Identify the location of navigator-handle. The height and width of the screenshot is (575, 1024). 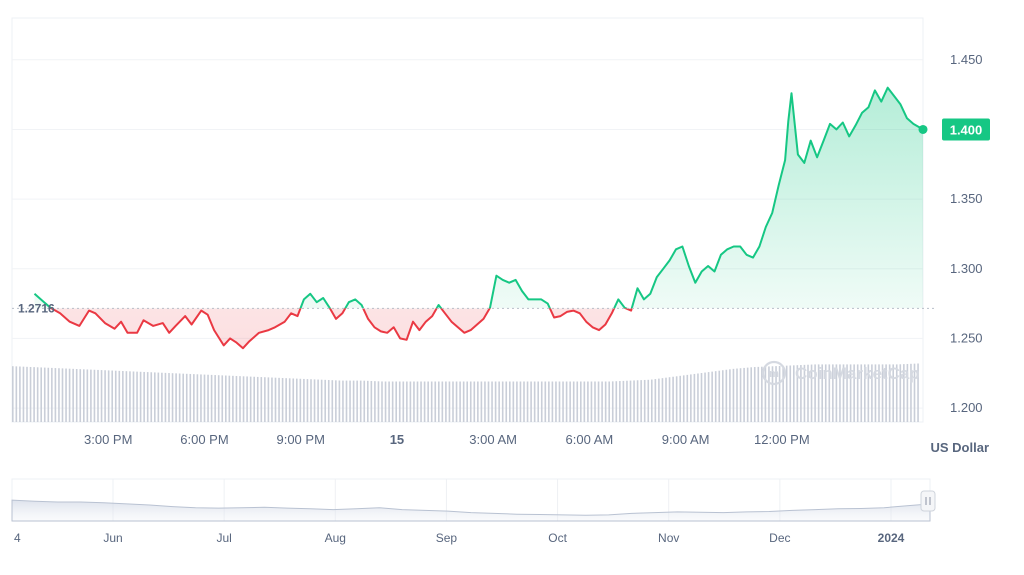
(928, 501).